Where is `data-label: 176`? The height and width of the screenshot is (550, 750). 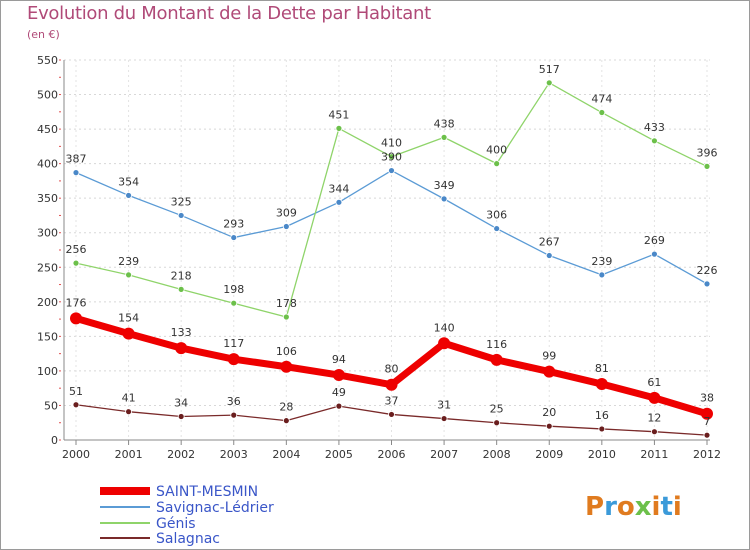 data-label: 176 is located at coordinates (76, 302).